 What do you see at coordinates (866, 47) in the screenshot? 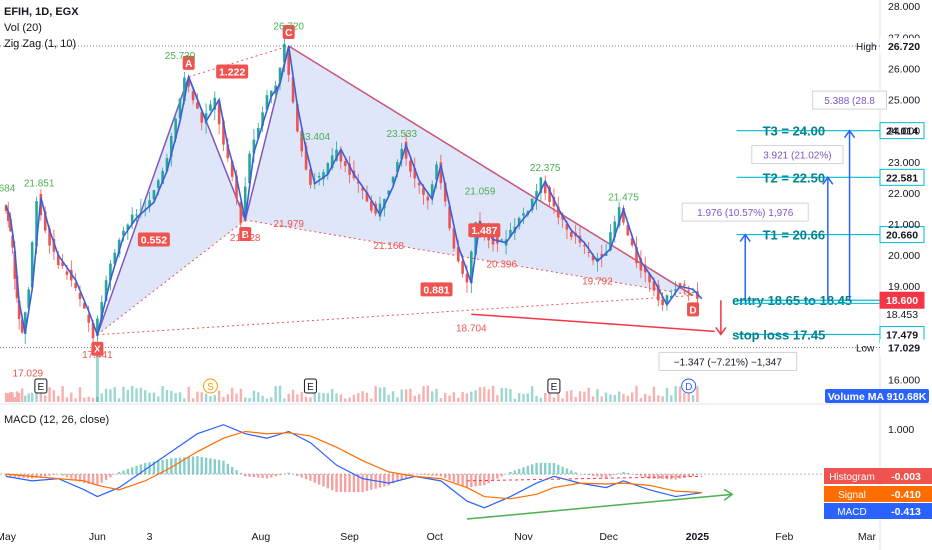
I see `high-marker-label: High` at bounding box center [866, 47].